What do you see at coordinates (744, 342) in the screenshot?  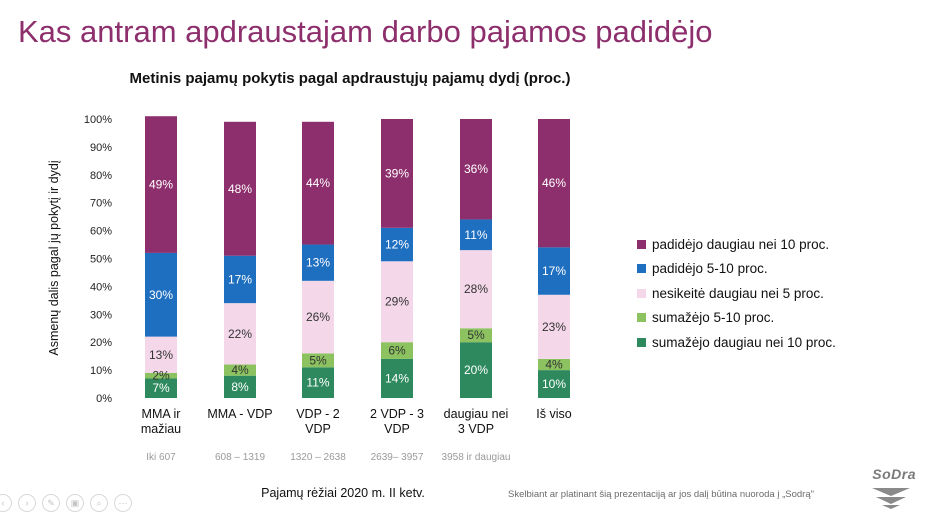 I see `legend-label: sumažėjo daugiau nei 10 proc.` at bounding box center [744, 342].